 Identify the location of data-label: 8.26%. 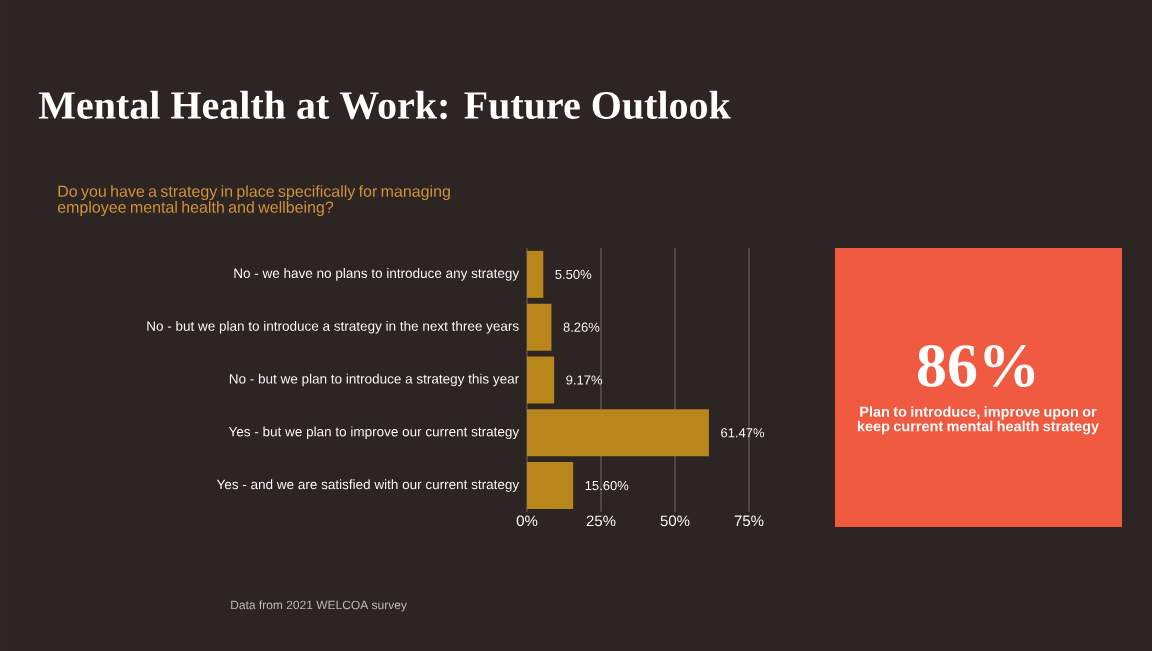
(581, 327).